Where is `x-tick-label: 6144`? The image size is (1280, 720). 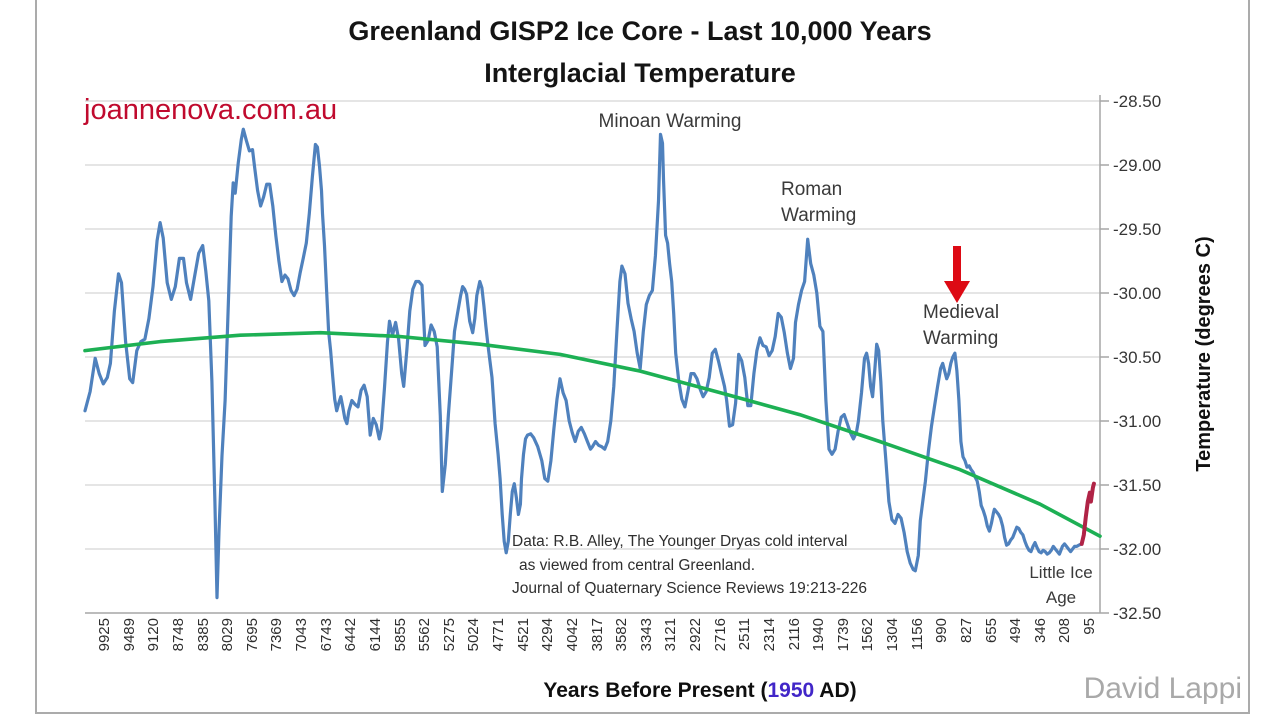 x-tick-label: 6144 is located at coordinates (375, 635).